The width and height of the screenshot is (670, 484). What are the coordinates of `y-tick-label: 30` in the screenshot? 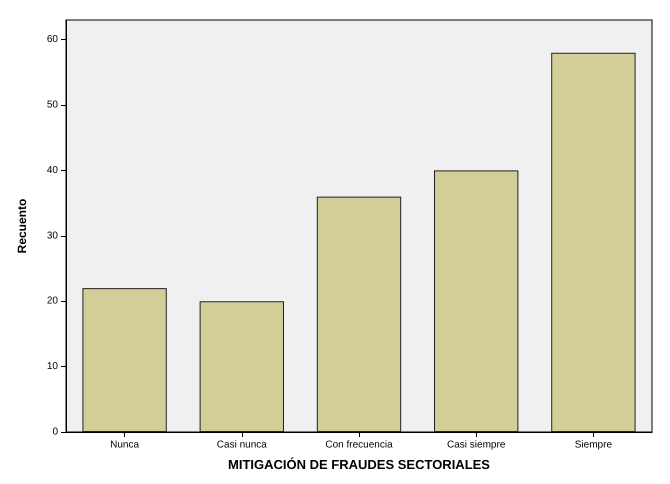 It's located at (52, 236).